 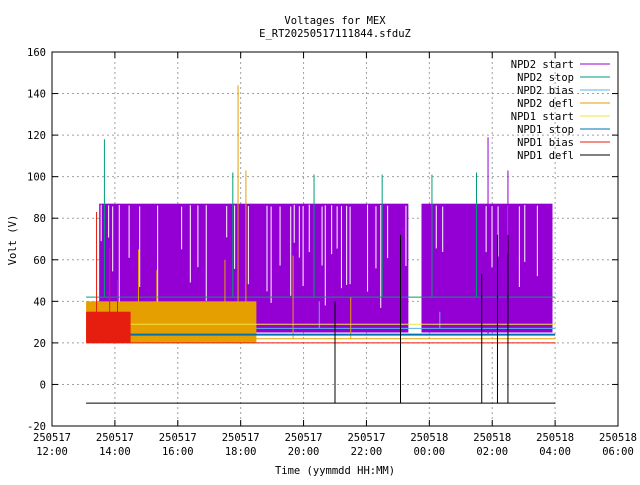 What do you see at coordinates (39, 261) in the screenshot?
I see `y-tick-label: 60` at bounding box center [39, 261].